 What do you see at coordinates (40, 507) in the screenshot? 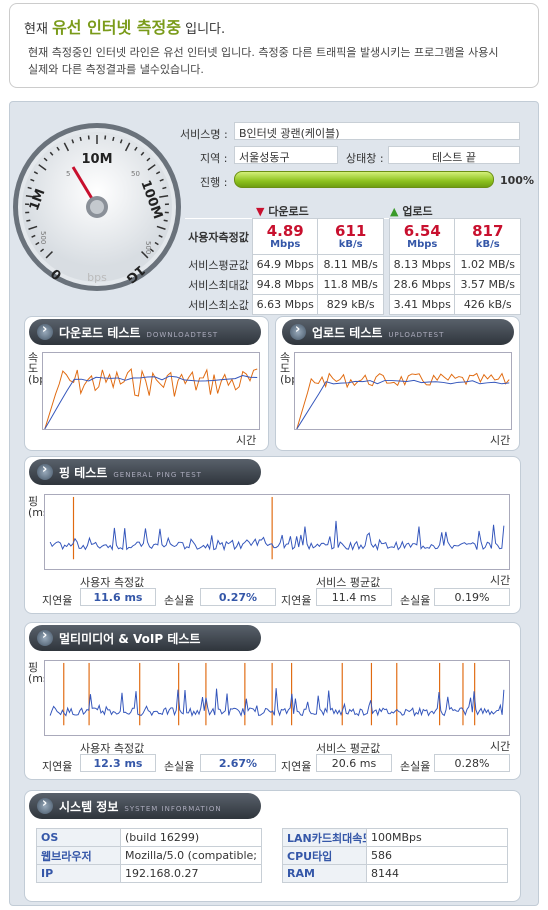
I see `ping-ylabel: 핑(ms)` at bounding box center [40, 507].